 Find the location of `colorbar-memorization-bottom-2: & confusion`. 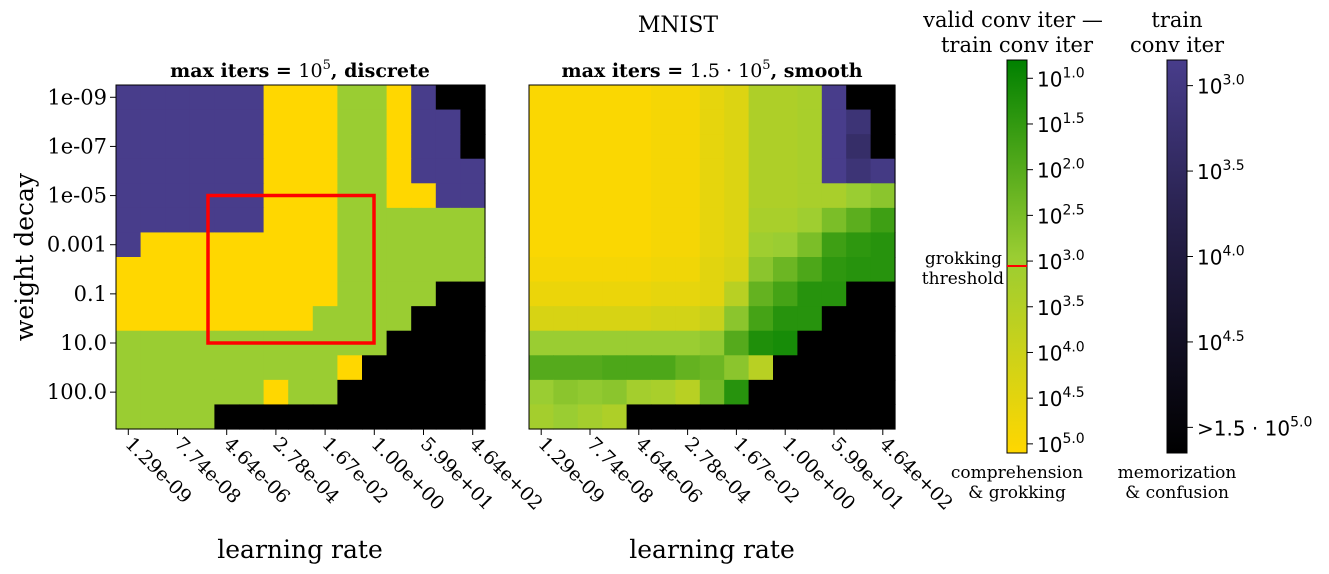

colorbar-memorization-bottom-2: & confusion is located at coordinates (1177, 493).